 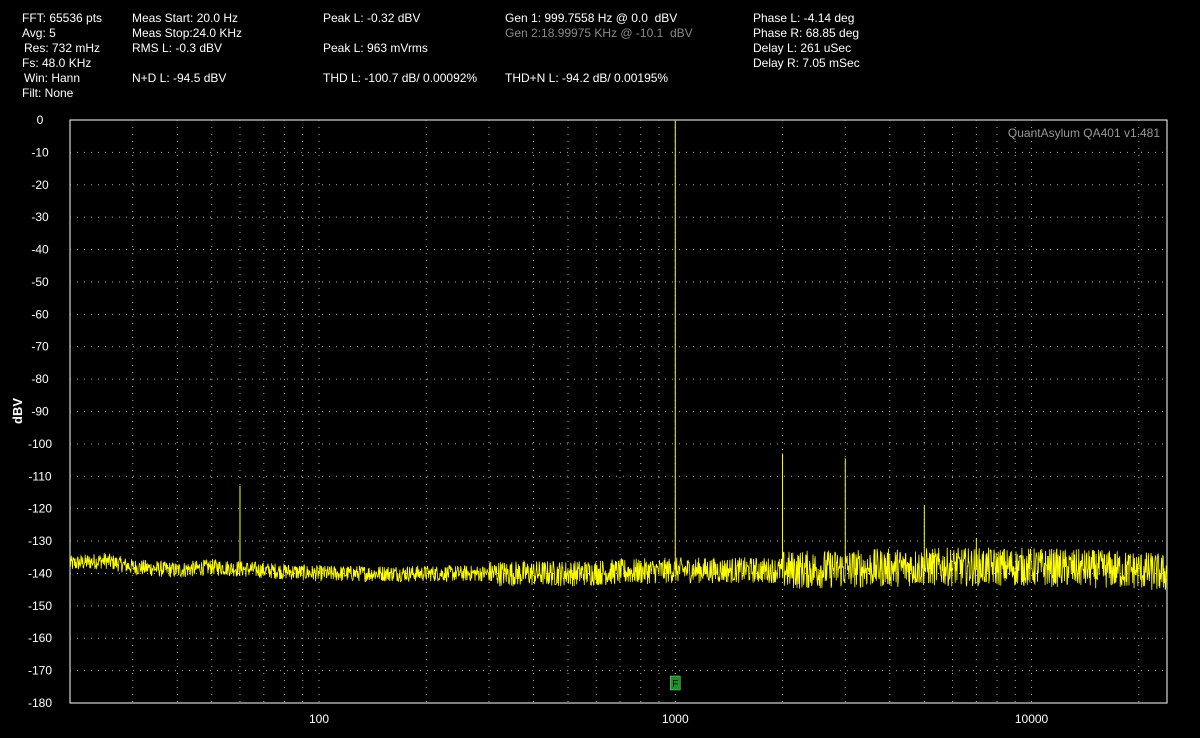 I want to click on stat-rms-l: RMS L: -0.3 dBV, so click(x=177, y=48).